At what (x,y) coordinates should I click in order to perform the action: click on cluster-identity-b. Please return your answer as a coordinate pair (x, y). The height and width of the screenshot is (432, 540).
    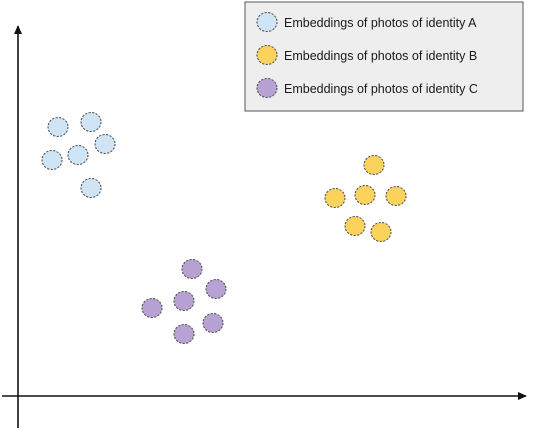
    Looking at the image, I should click on (365, 198).